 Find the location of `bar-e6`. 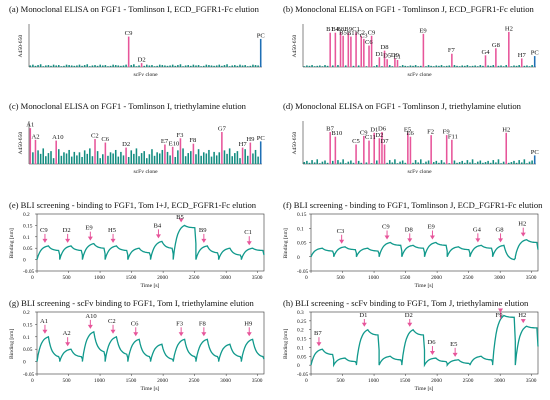

bar-e6 is located at coordinates (410, 150).